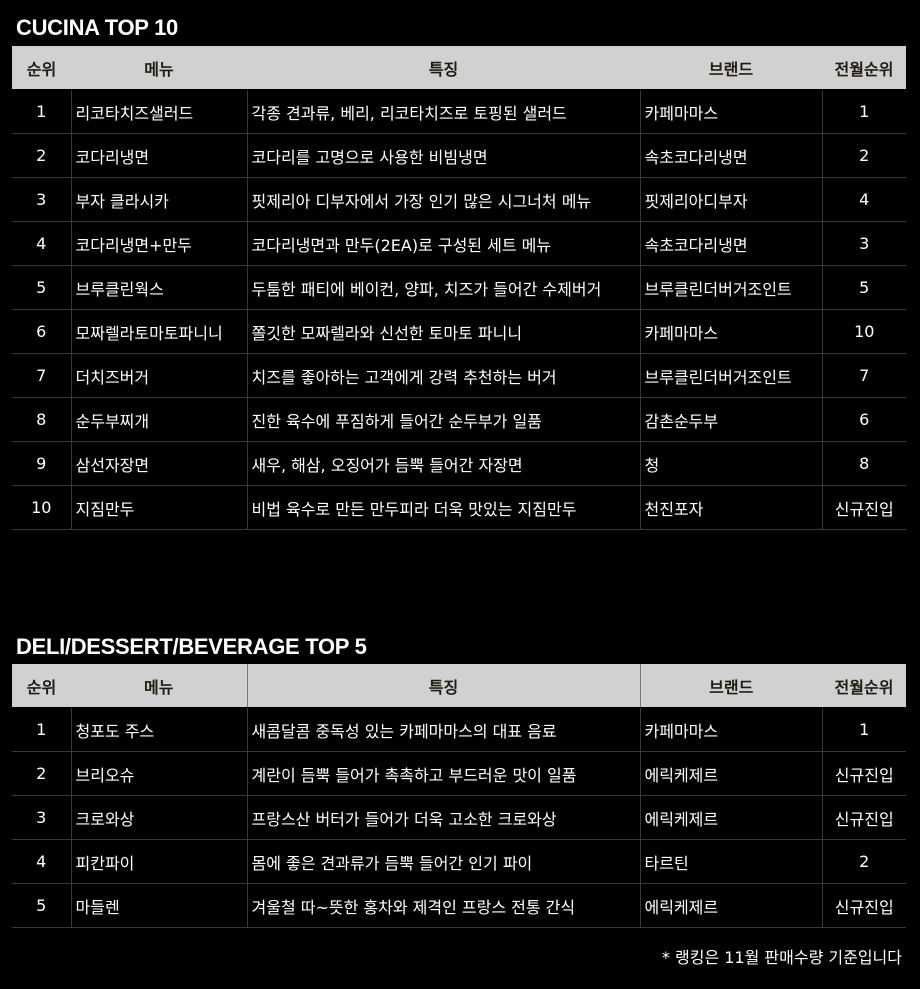  What do you see at coordinates (158, 199) in the screenshot?
I see `cell-menu: 부자 클라시카` at bounding box center [158, 199].